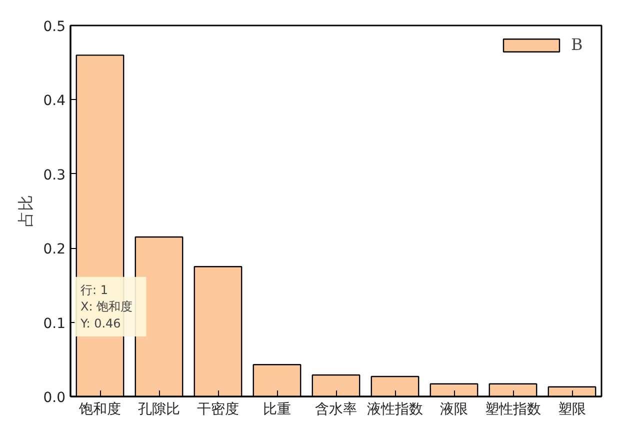 The image size is (641, 426). I want to click on x-tick-label: 塑限, so click(572, 410).